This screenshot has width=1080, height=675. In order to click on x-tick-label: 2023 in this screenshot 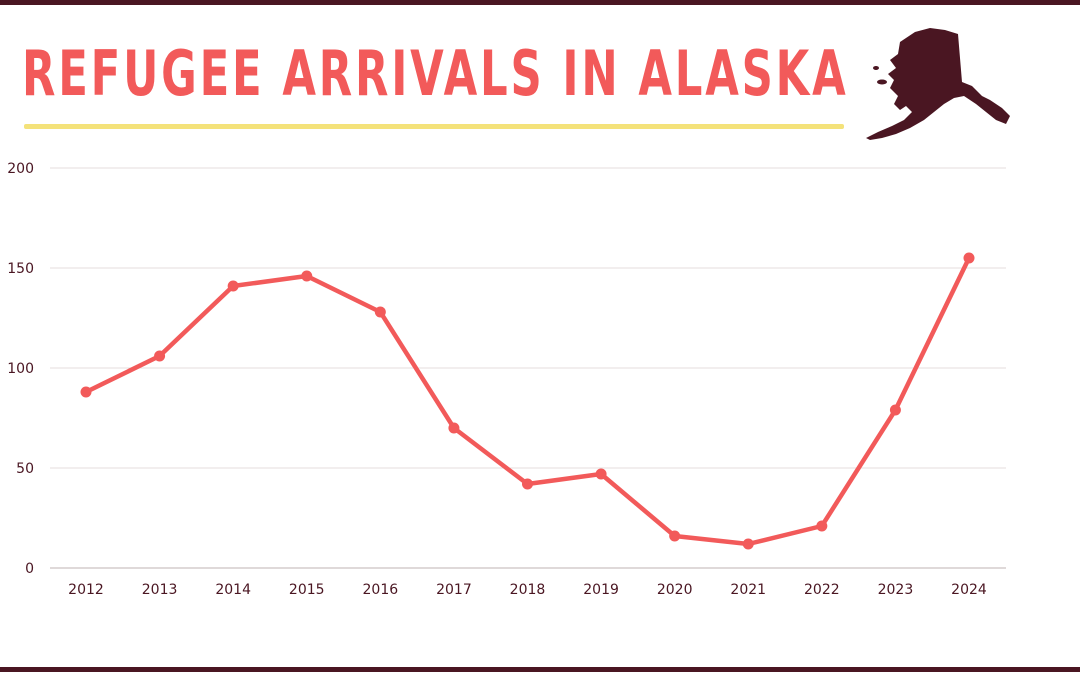, I will do `click(896, 590)`.